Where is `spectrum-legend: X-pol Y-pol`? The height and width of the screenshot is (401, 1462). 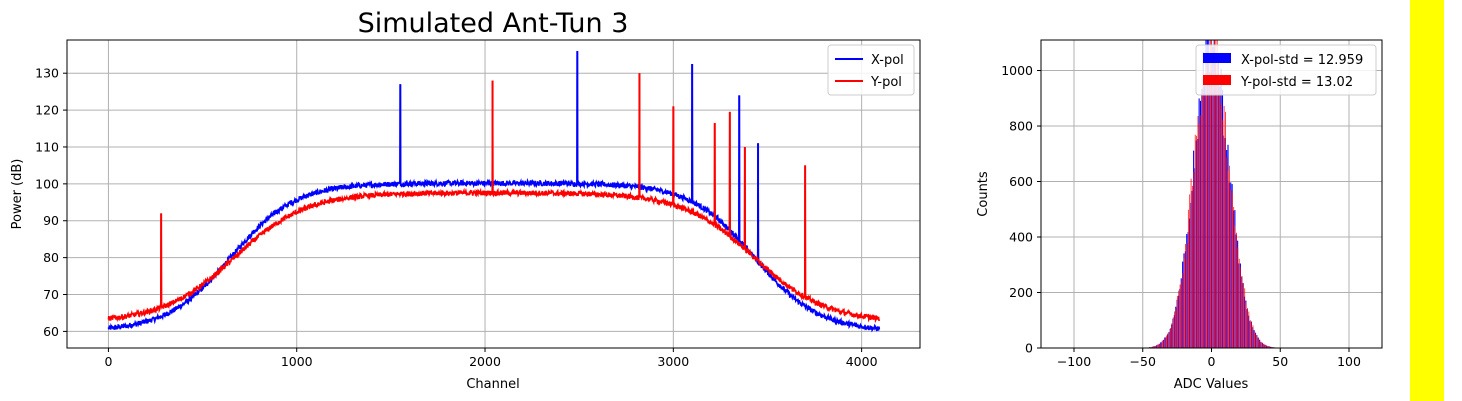
spectrum-legend: X-pol Y-pol is located at coordinates (871, 70).